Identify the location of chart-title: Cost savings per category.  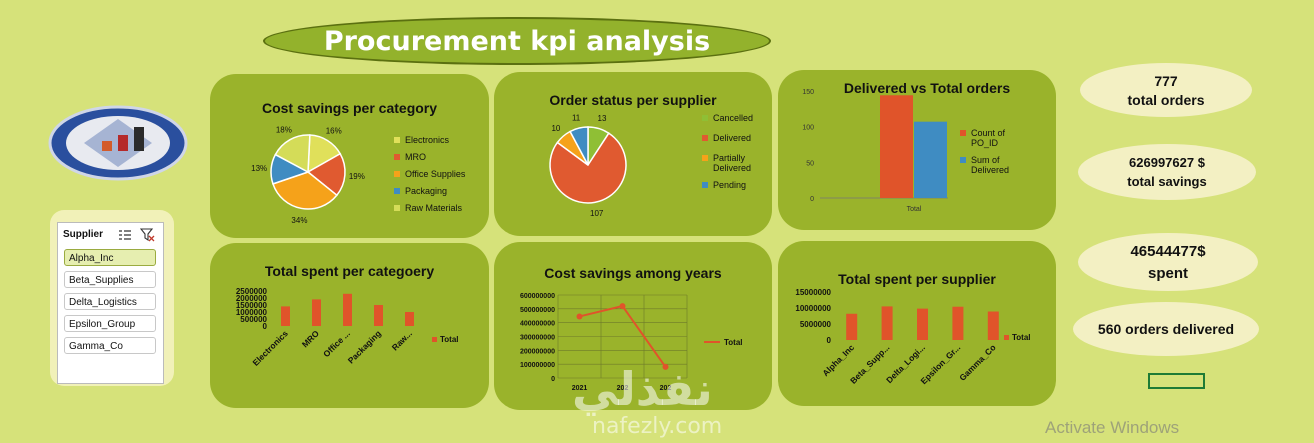
(349, 108).